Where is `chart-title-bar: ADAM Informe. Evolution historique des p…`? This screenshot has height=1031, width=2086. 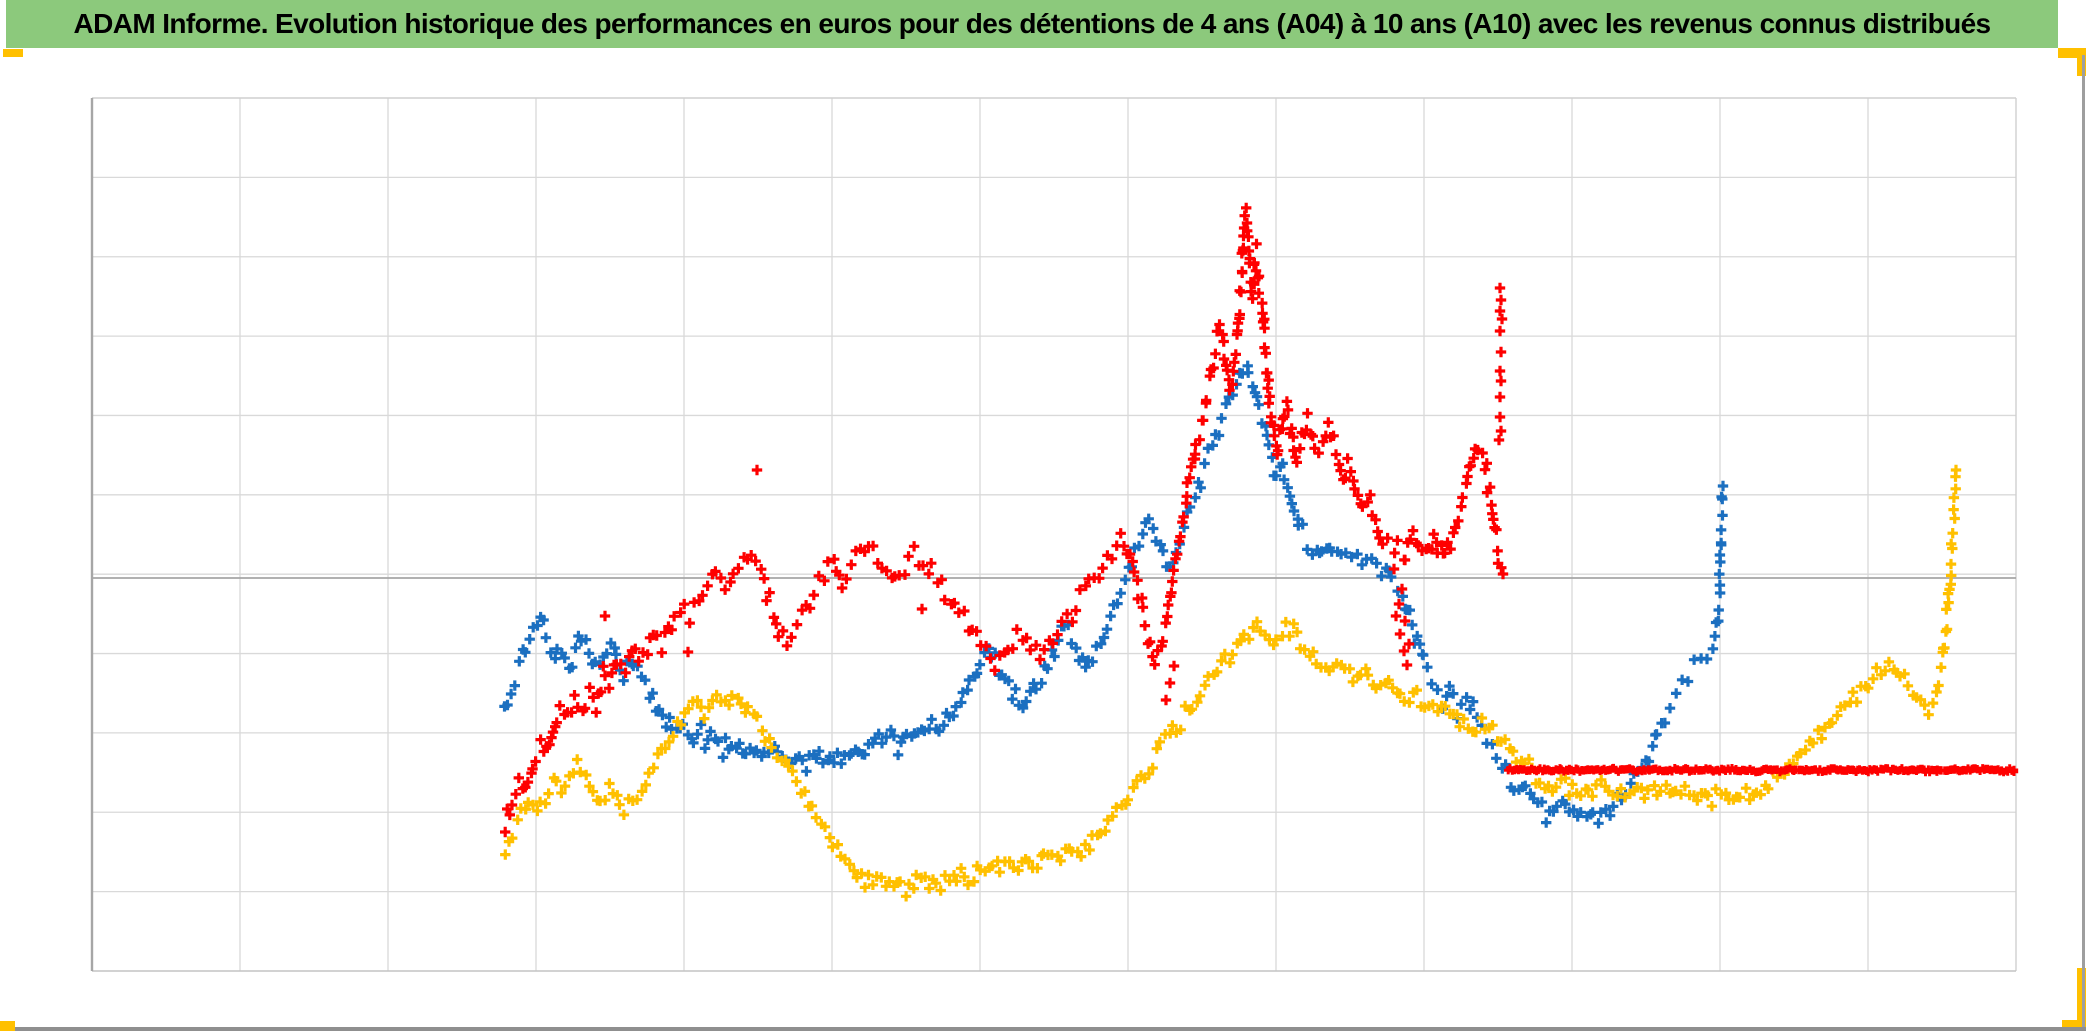
chart-title-bar: ADAM Informe. Evolution historique des p… is located at coordinates (1032, 24).